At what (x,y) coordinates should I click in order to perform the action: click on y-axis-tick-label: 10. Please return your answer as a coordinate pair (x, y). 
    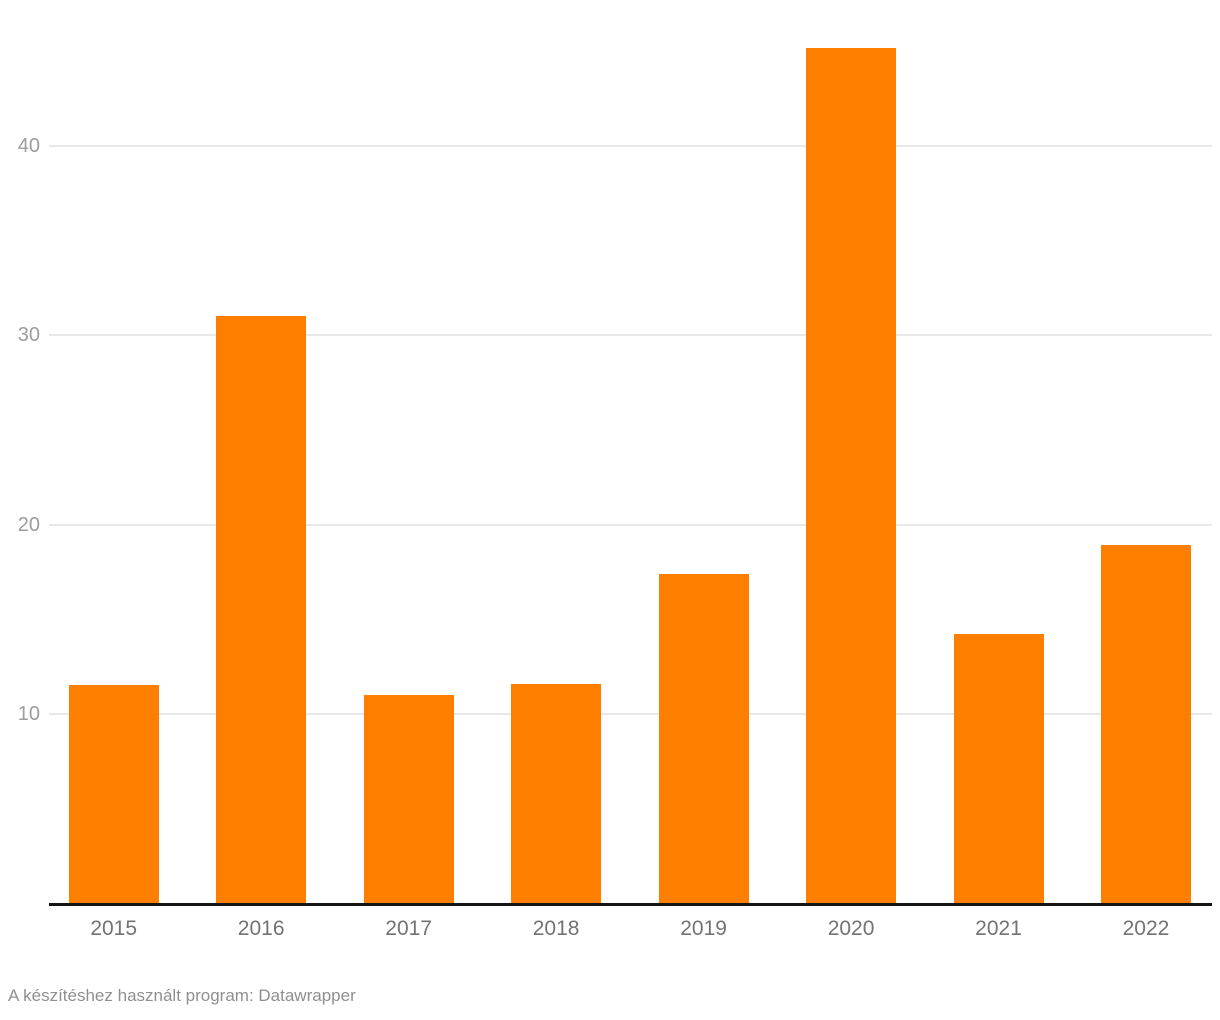
    Looking at the image, I should click on (28, 713).